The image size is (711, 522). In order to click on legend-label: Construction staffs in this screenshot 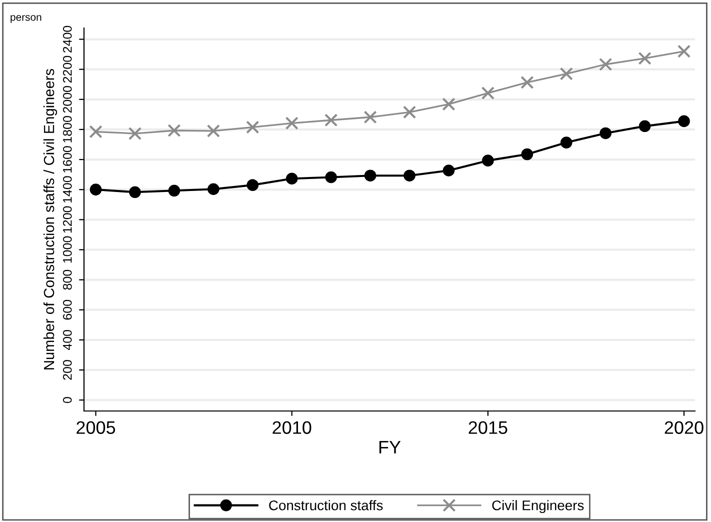, I will do `click(326, 505)`.